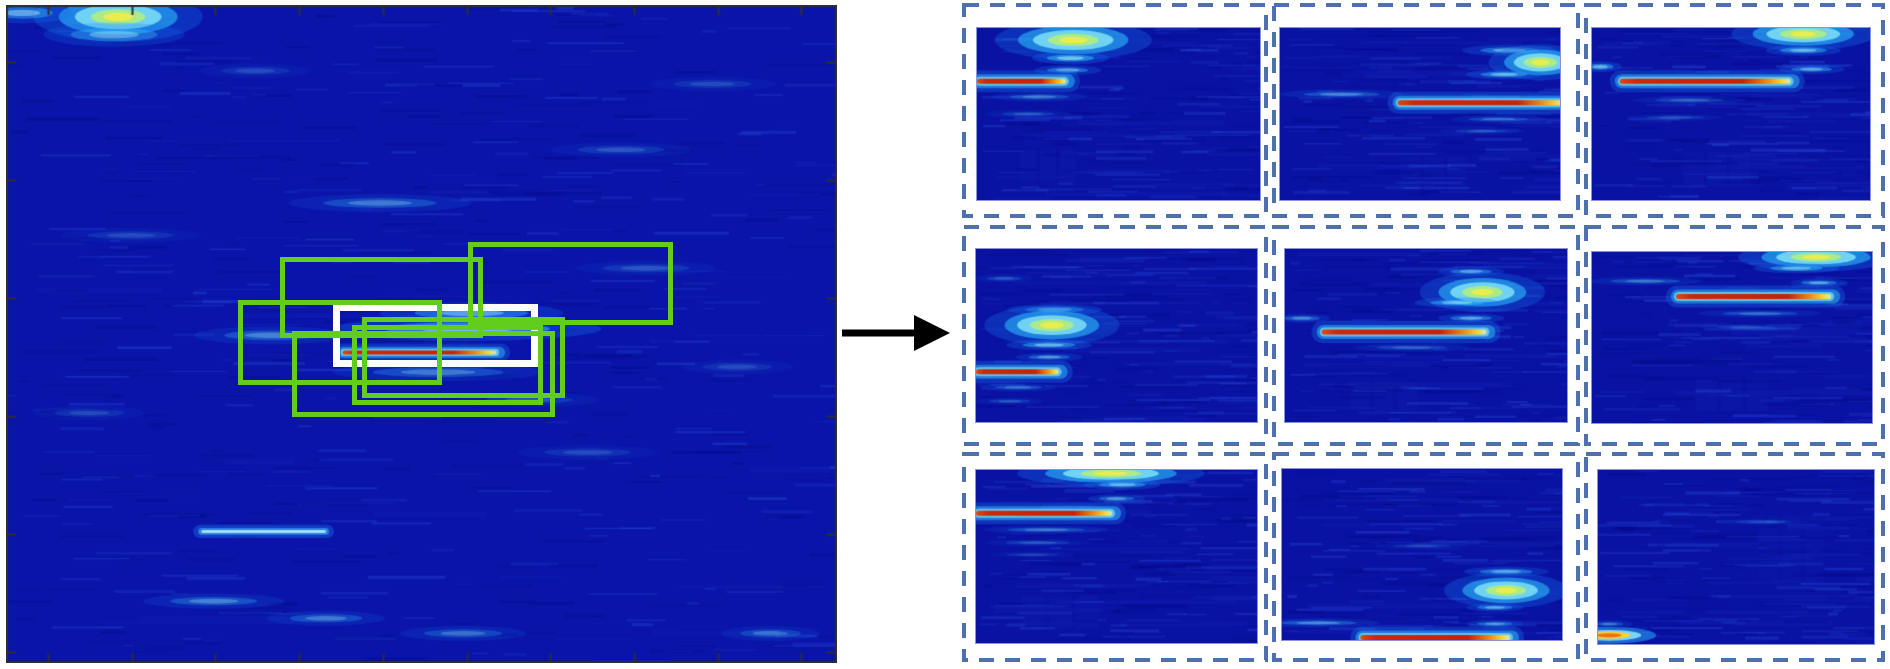  Describe the element at coordinates (896, 333) in the screenshot. I see `flow-arrow-icon` at that location.